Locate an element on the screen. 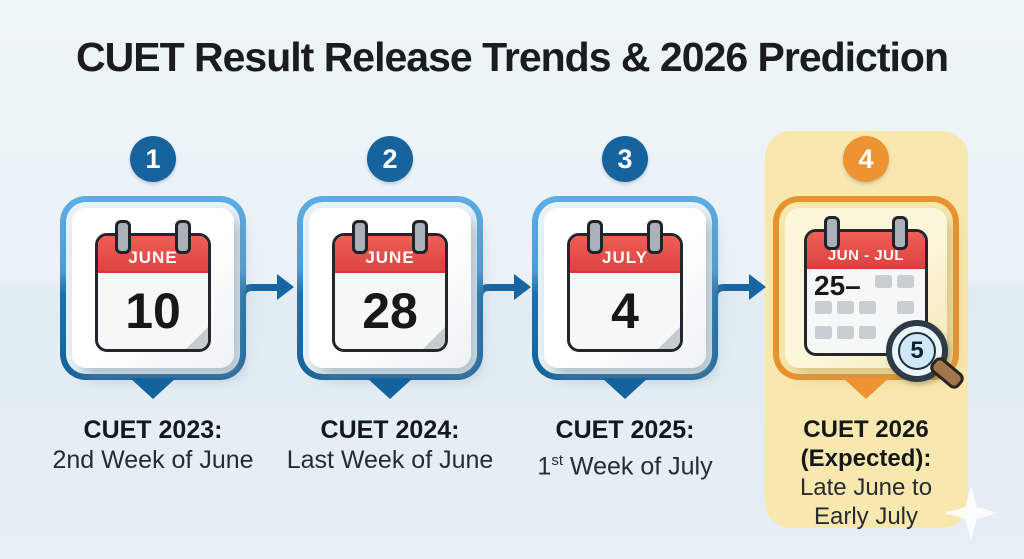  calendar-day-range: 25– is located at coordinates (837, 285).